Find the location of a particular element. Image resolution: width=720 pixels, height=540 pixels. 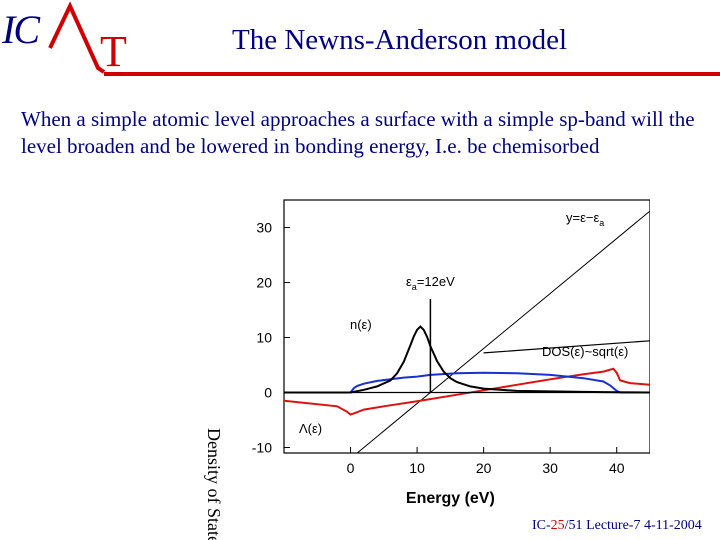

lambda-label: Λ(ε) is located at coordinates (310, 428).